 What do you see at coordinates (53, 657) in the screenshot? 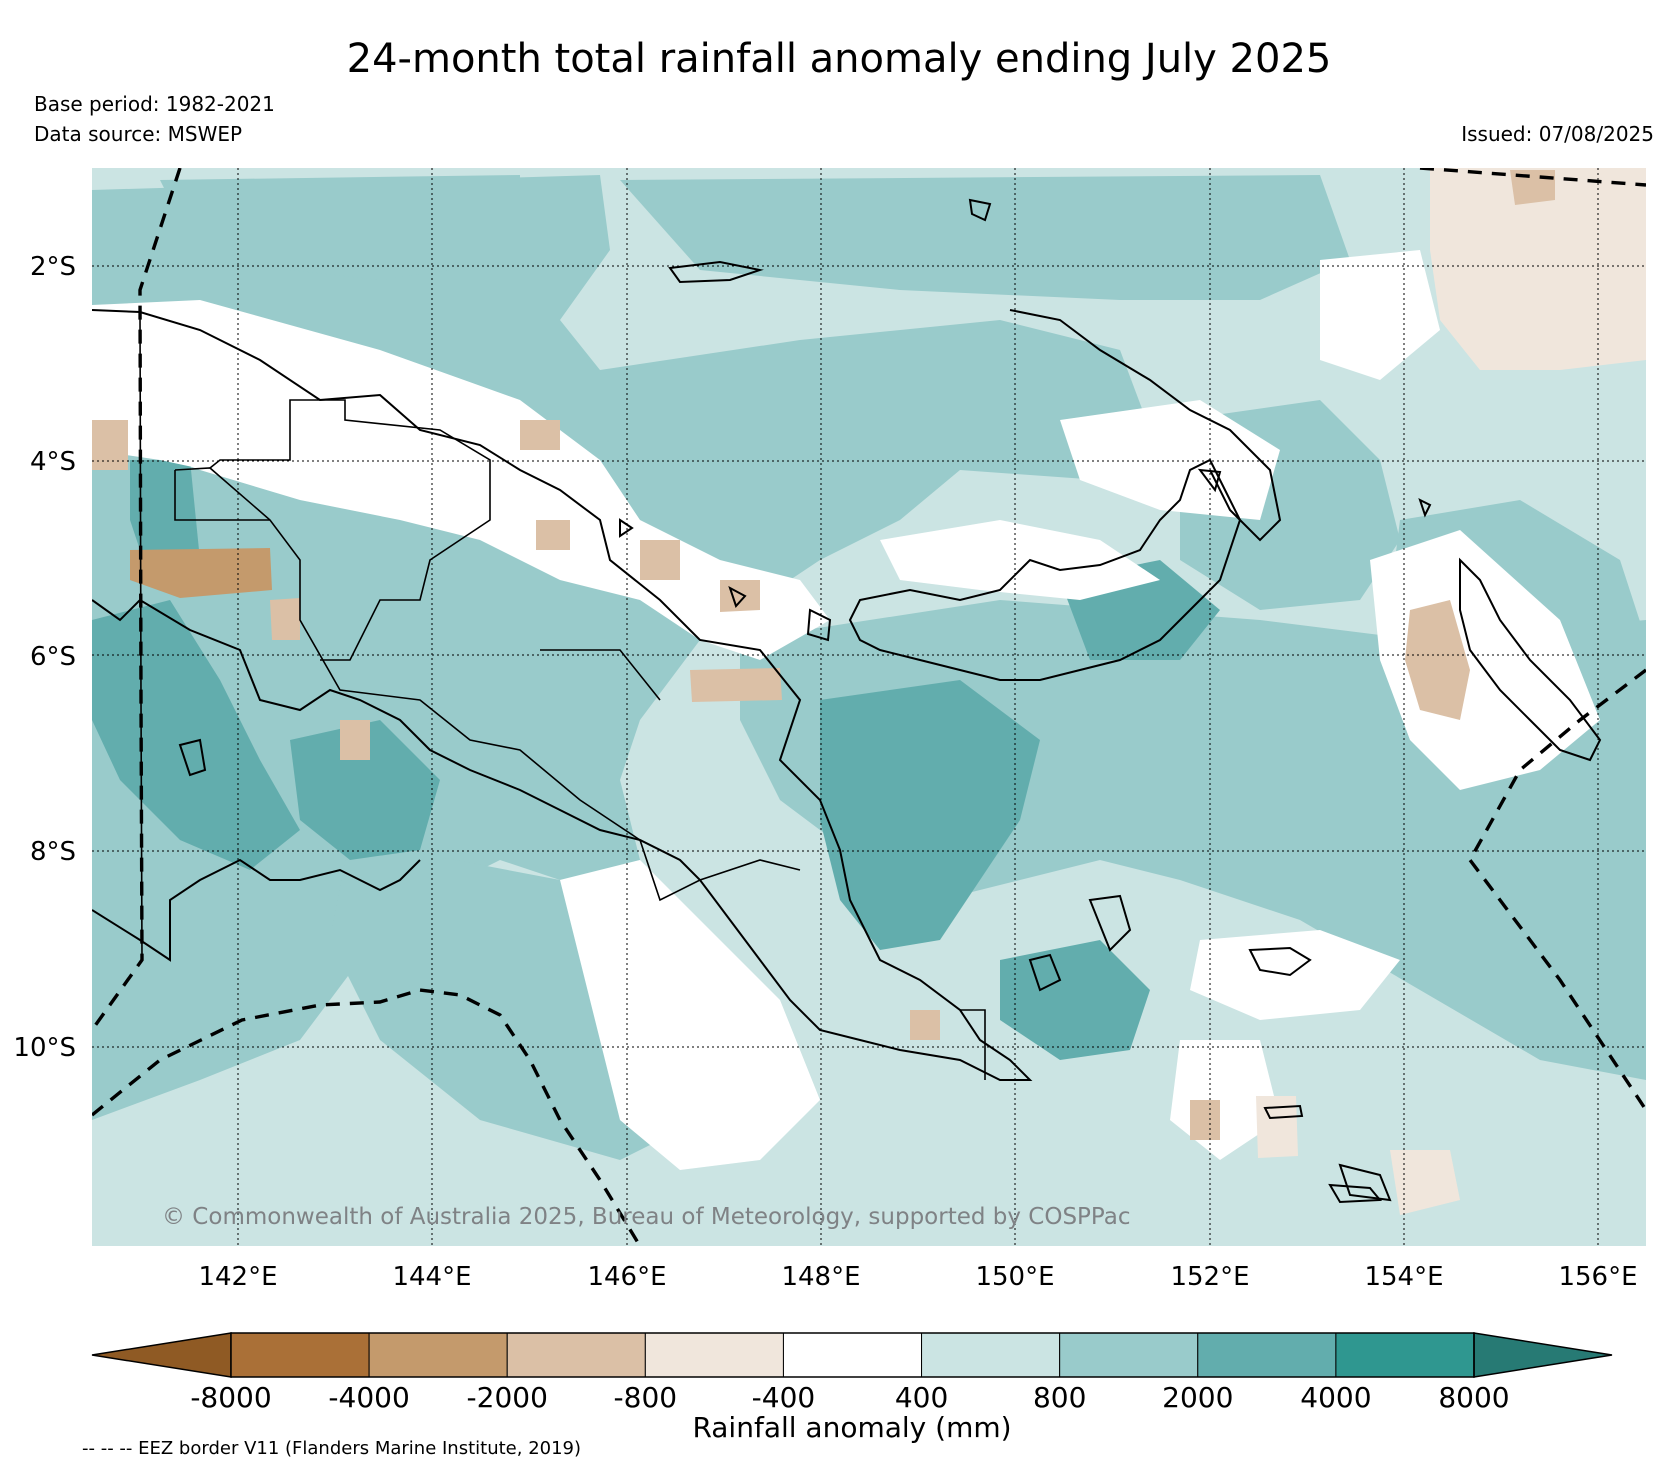
I see `lat-label: 6°S` at bounding box center [53, 657].